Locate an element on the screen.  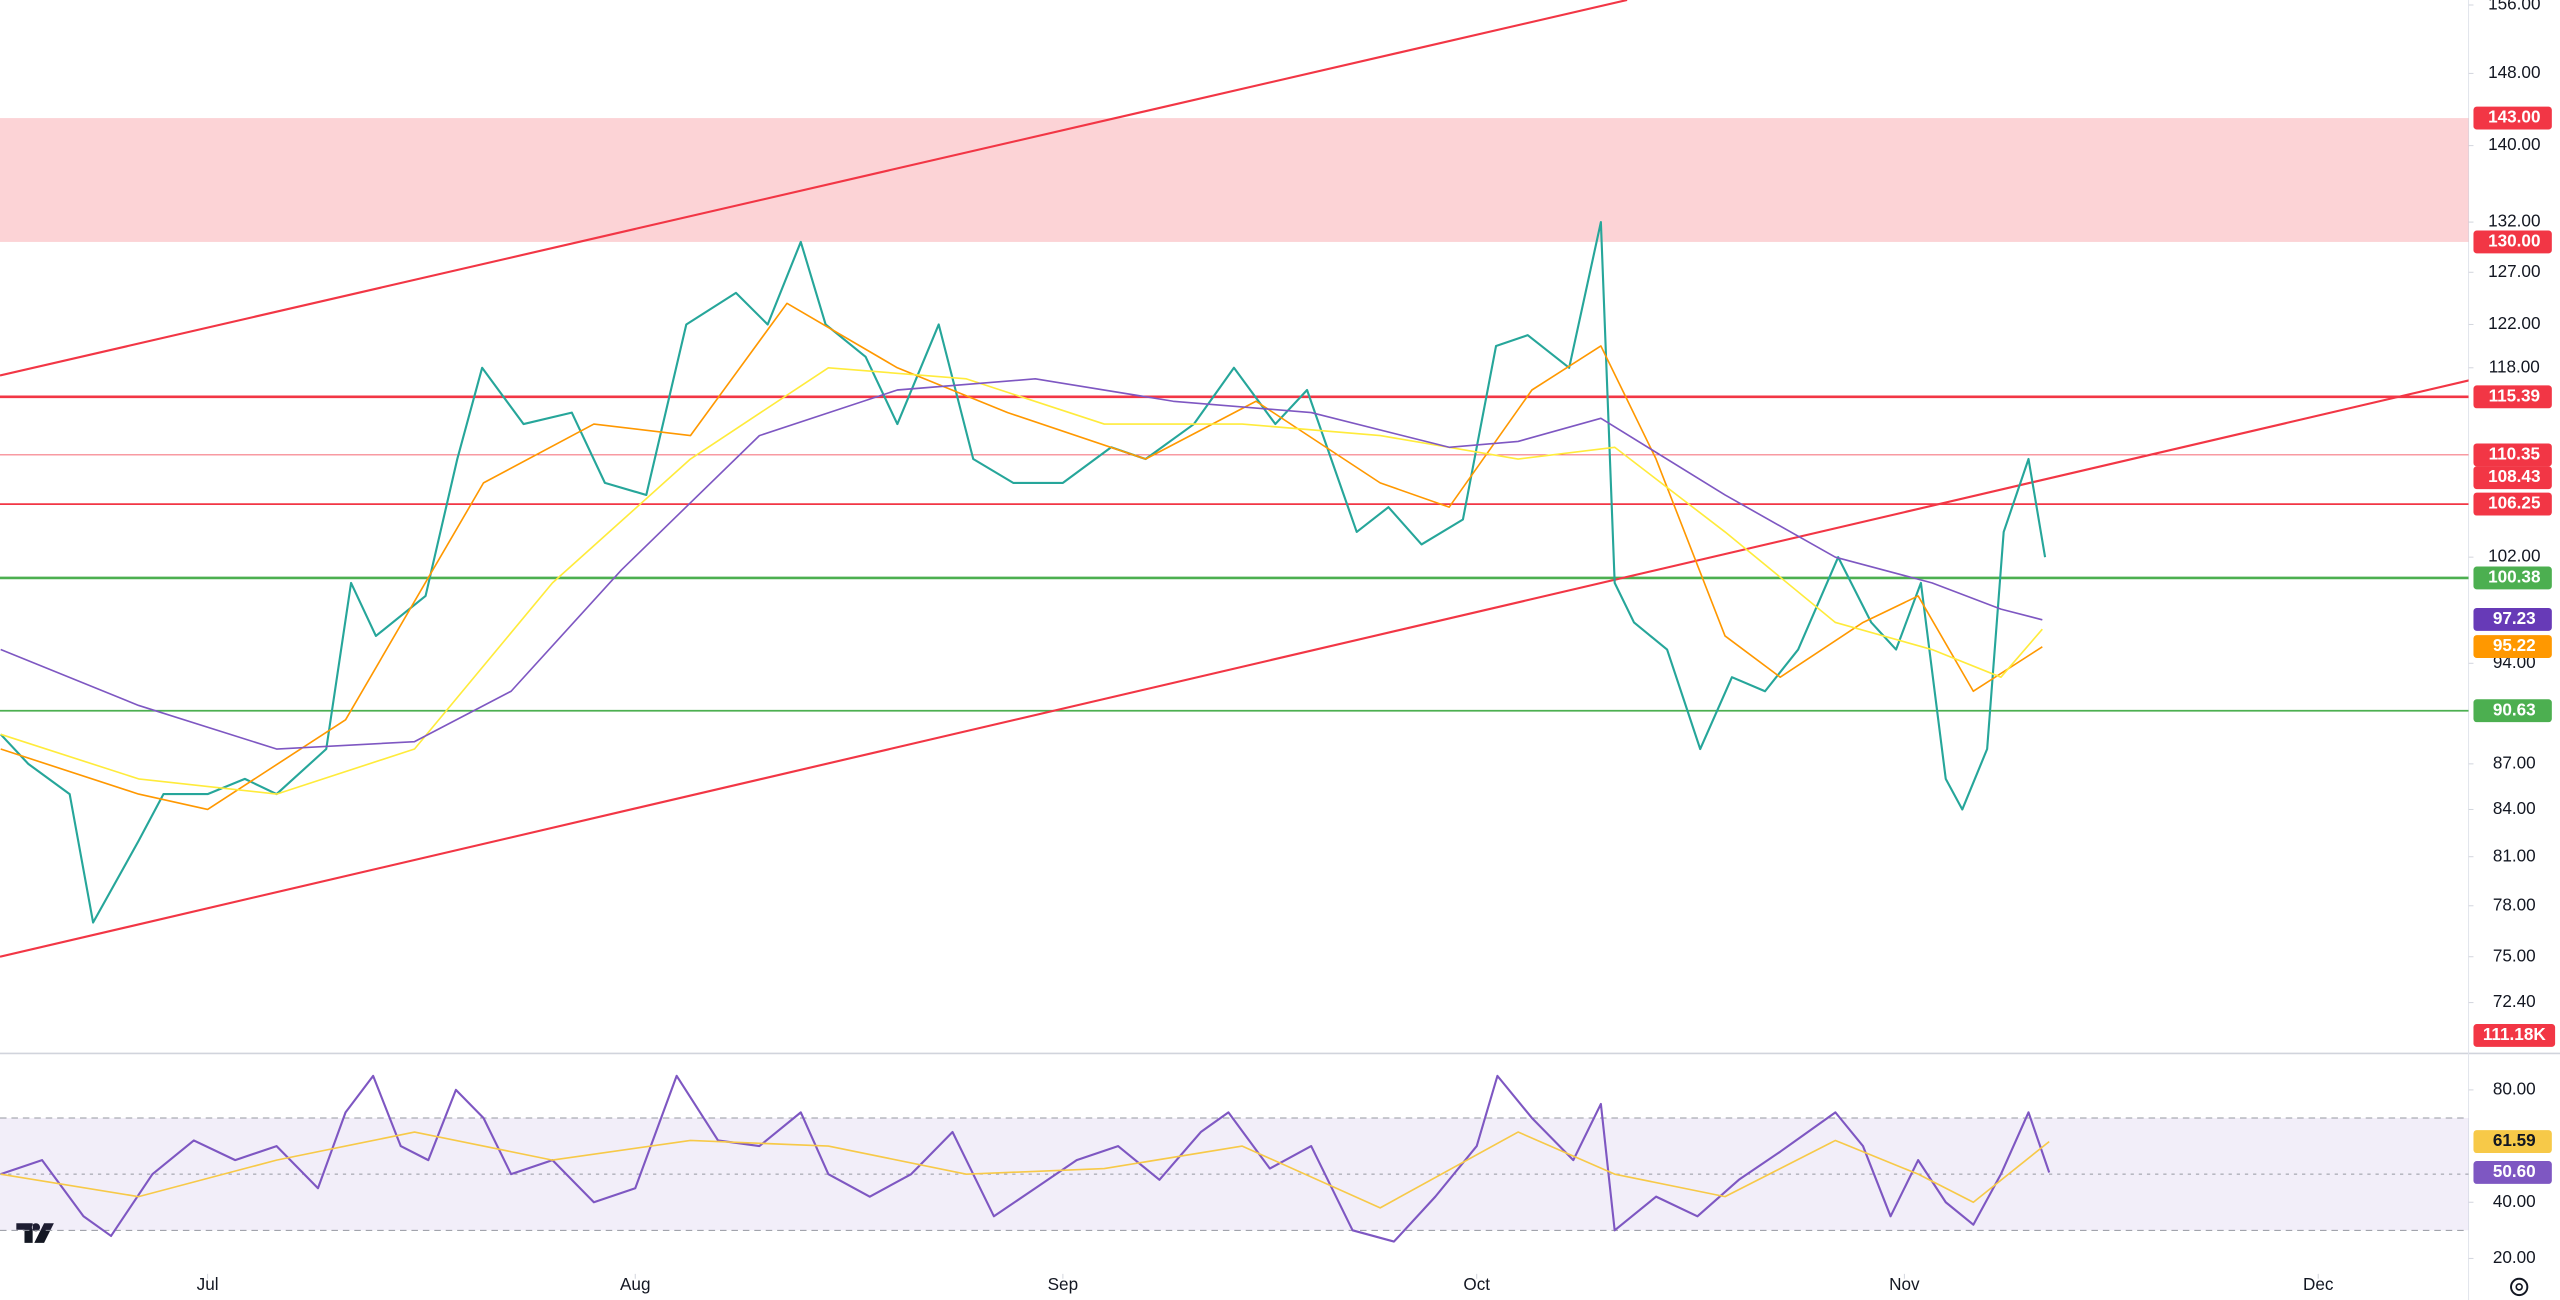
y-tick-label: 40.00 is located at coordinates (2514, 1201).